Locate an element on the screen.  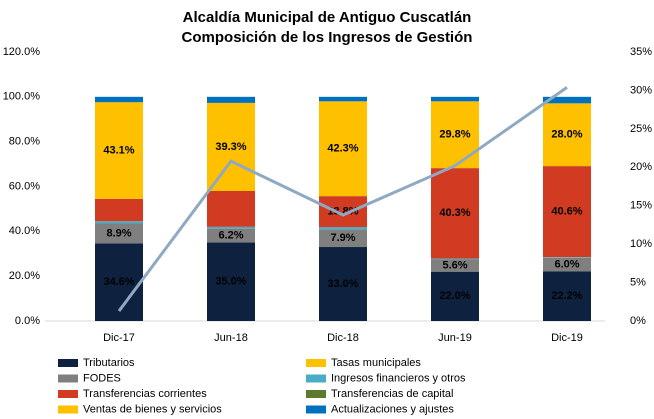
data-label: 34.6% is located at coordinates (118, 282).